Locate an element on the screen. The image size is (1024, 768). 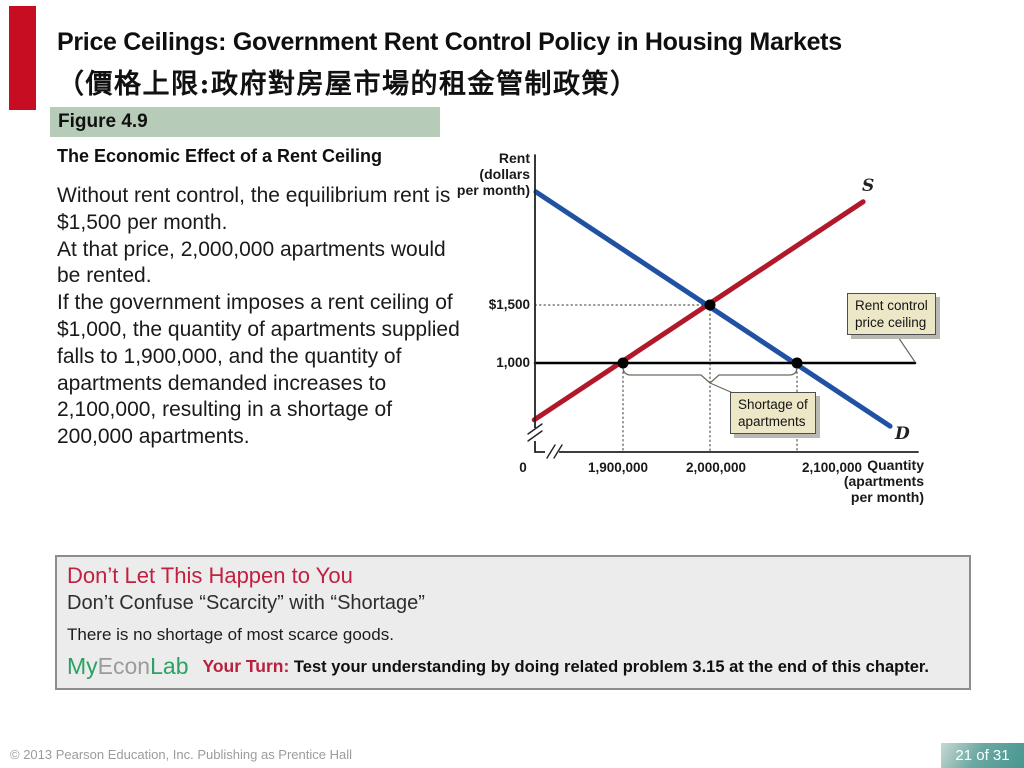
annotation-shortage: Shortage of apartments is located at coordinates (773, 413).